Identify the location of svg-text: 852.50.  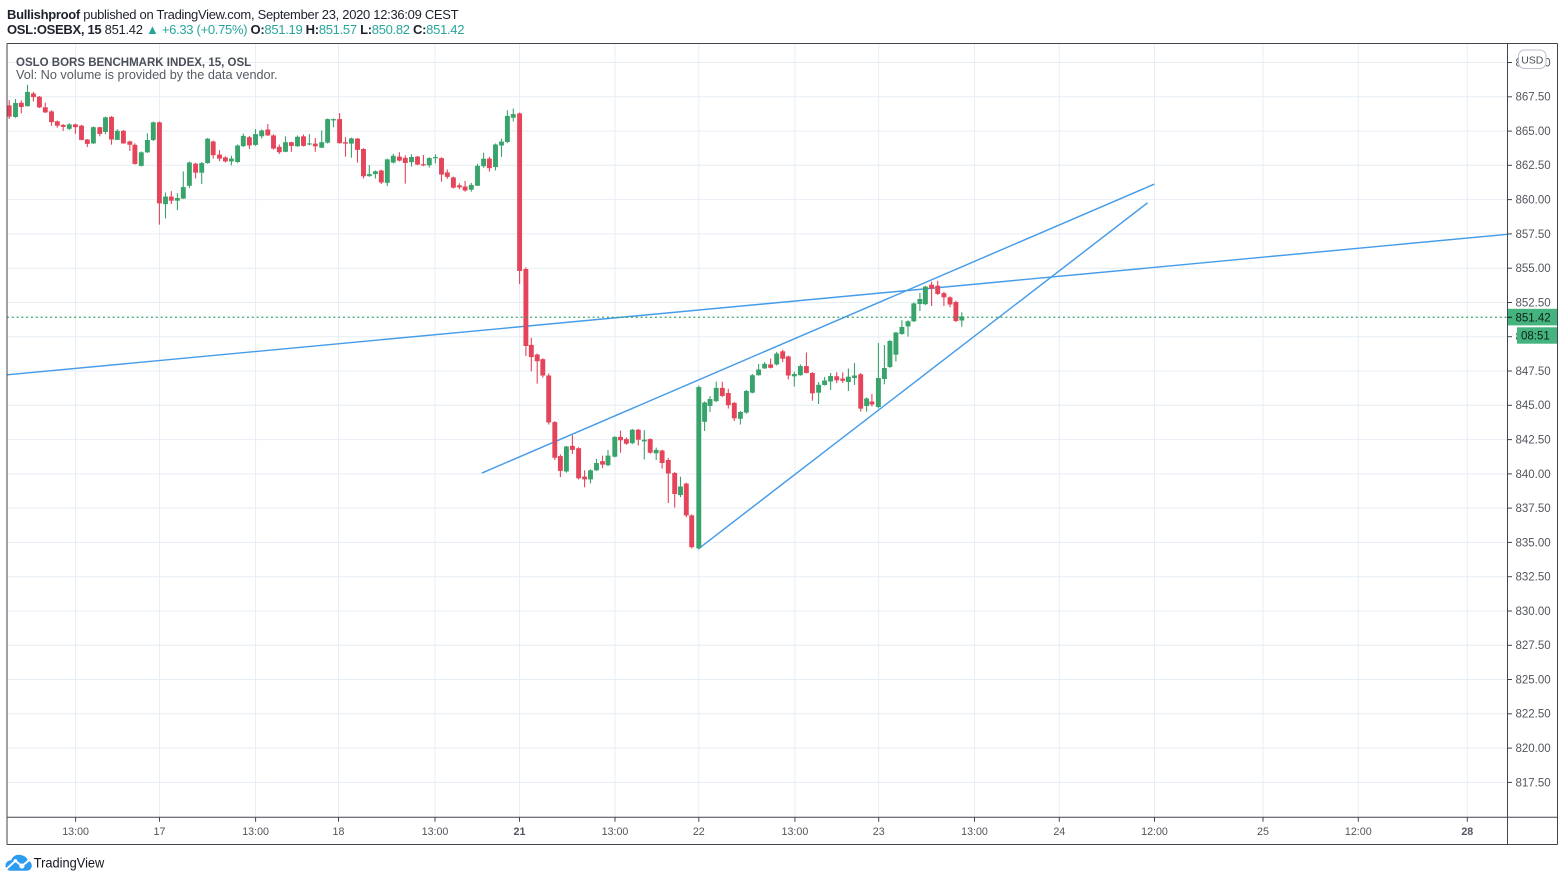
(1533, 303).